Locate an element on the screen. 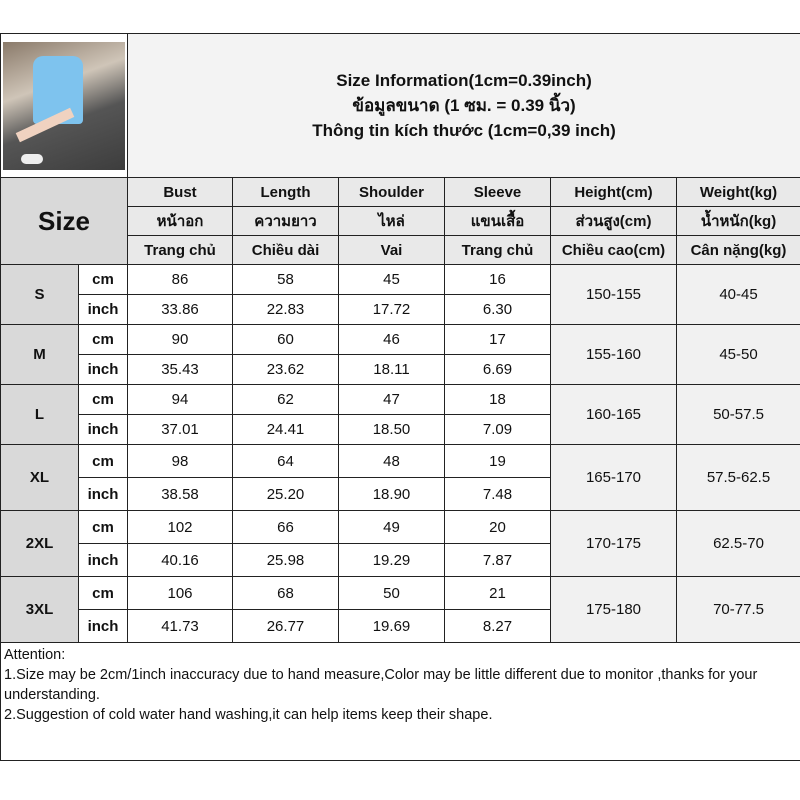 This screenshot has height=800, width=800. title-th: ข้อมูลขนาด (1 ซม. = 0.39 นิ้ว) is located at coordinates (464, 105).